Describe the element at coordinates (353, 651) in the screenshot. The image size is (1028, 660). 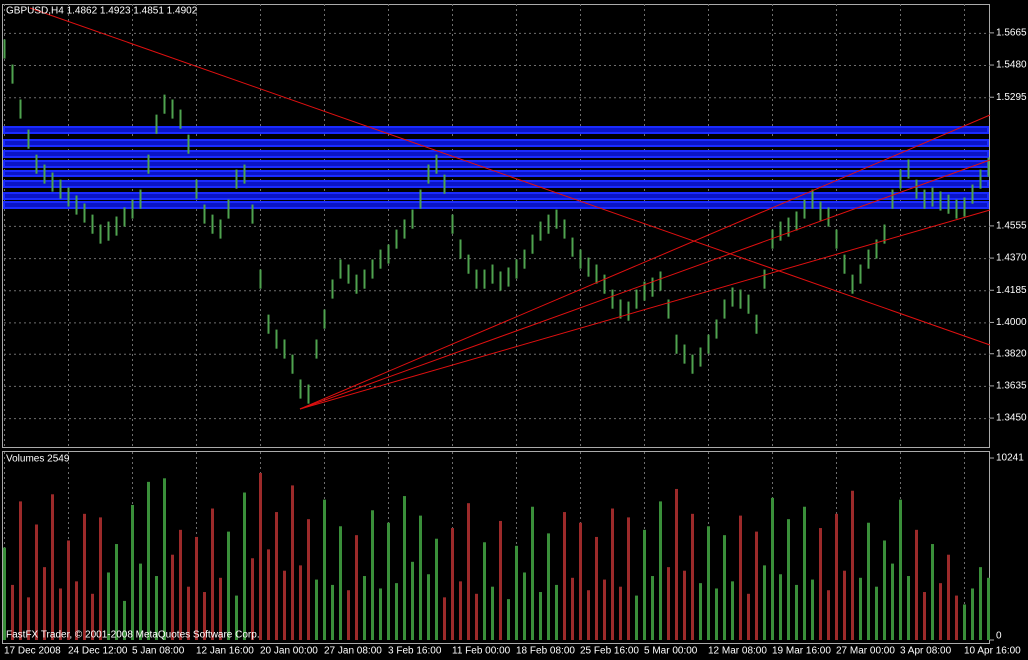
I see `x-tick-label: 27 Jan 08:00` at that location.